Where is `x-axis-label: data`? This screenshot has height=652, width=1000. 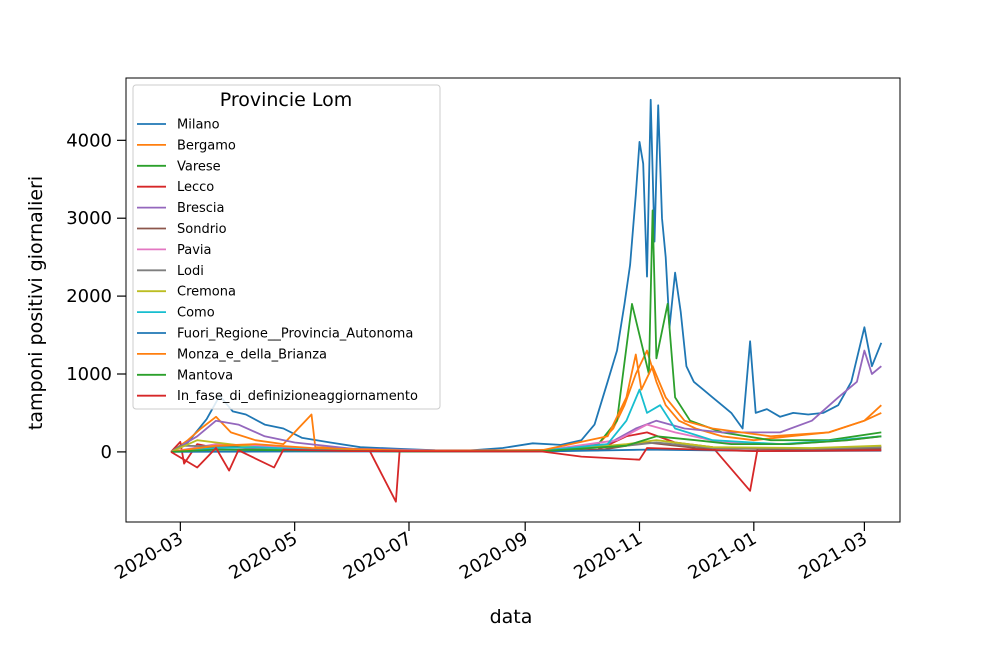
x-axis-label: data is located at coordinates (511, 617).